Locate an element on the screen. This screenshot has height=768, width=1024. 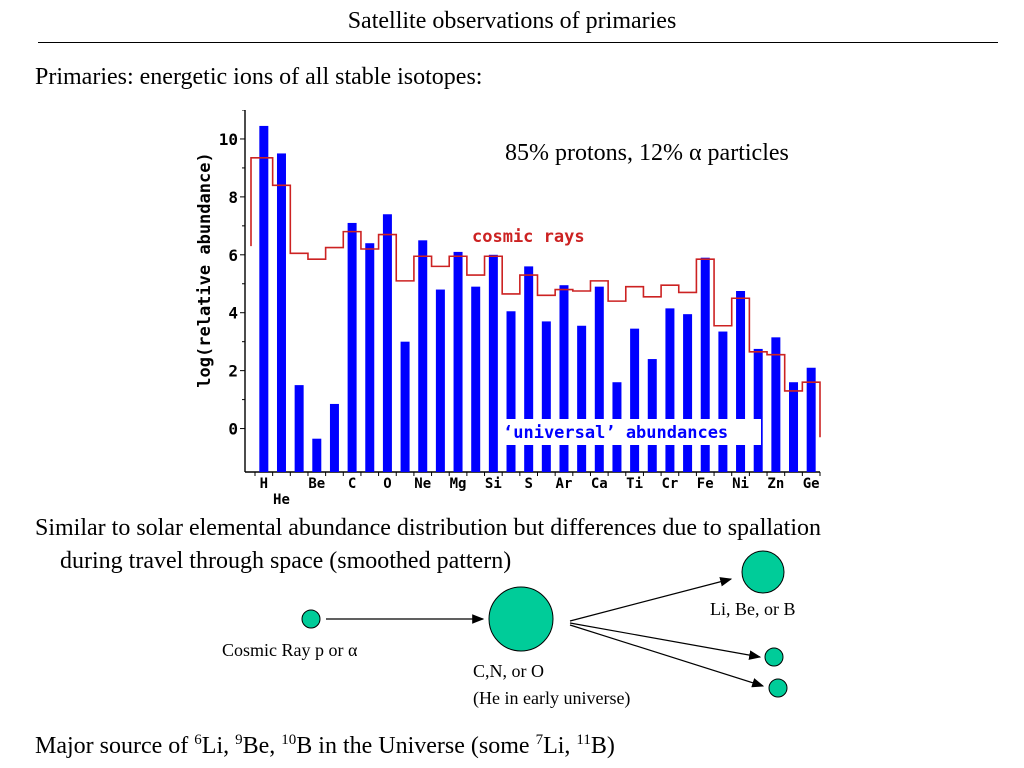
x-tick-label: Ni is located at coordinates (740, 484).